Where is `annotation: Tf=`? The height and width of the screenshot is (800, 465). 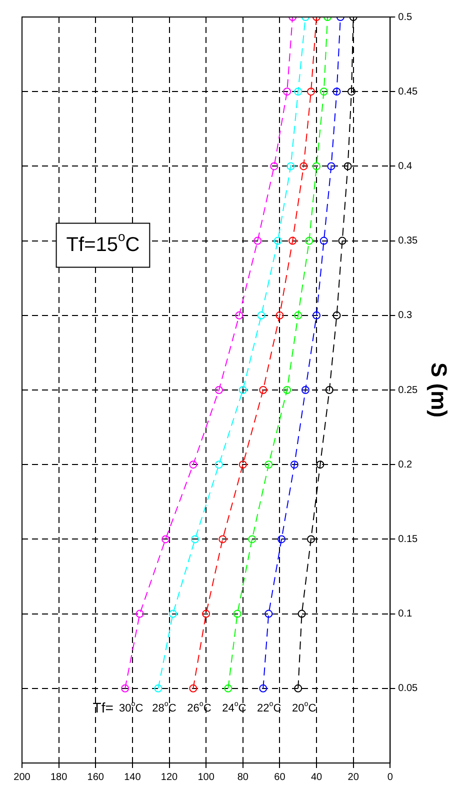
annotation: Tf= is located at coordinates (103, 707).